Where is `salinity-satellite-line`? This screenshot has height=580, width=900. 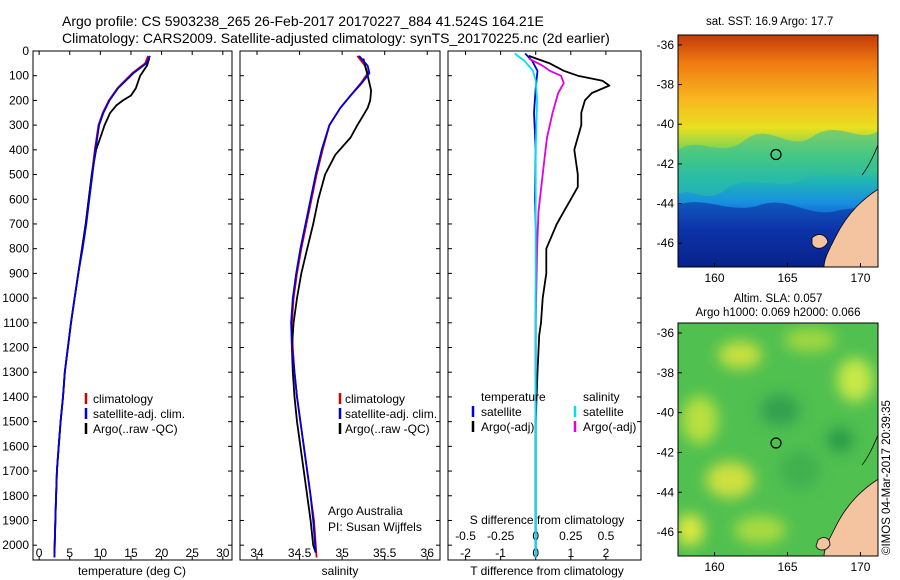 salinity-satellite-line is located at coordinates (330, 304).